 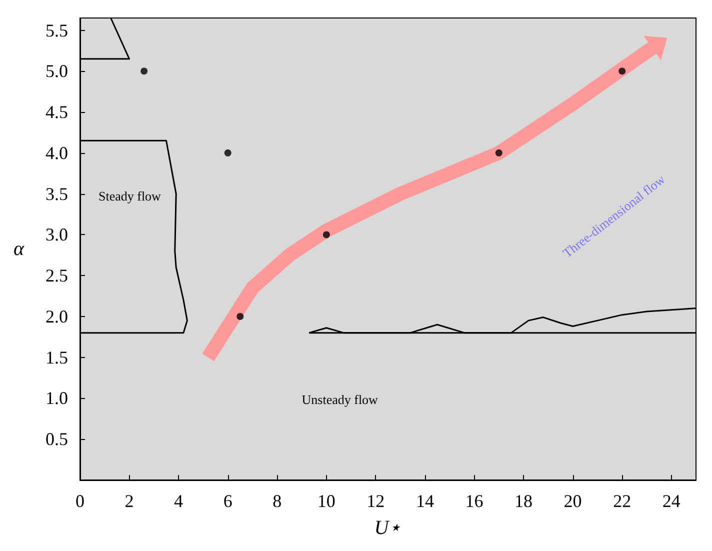 I want to click on y-tick-label: 3.5, so click(x=57, y=194).